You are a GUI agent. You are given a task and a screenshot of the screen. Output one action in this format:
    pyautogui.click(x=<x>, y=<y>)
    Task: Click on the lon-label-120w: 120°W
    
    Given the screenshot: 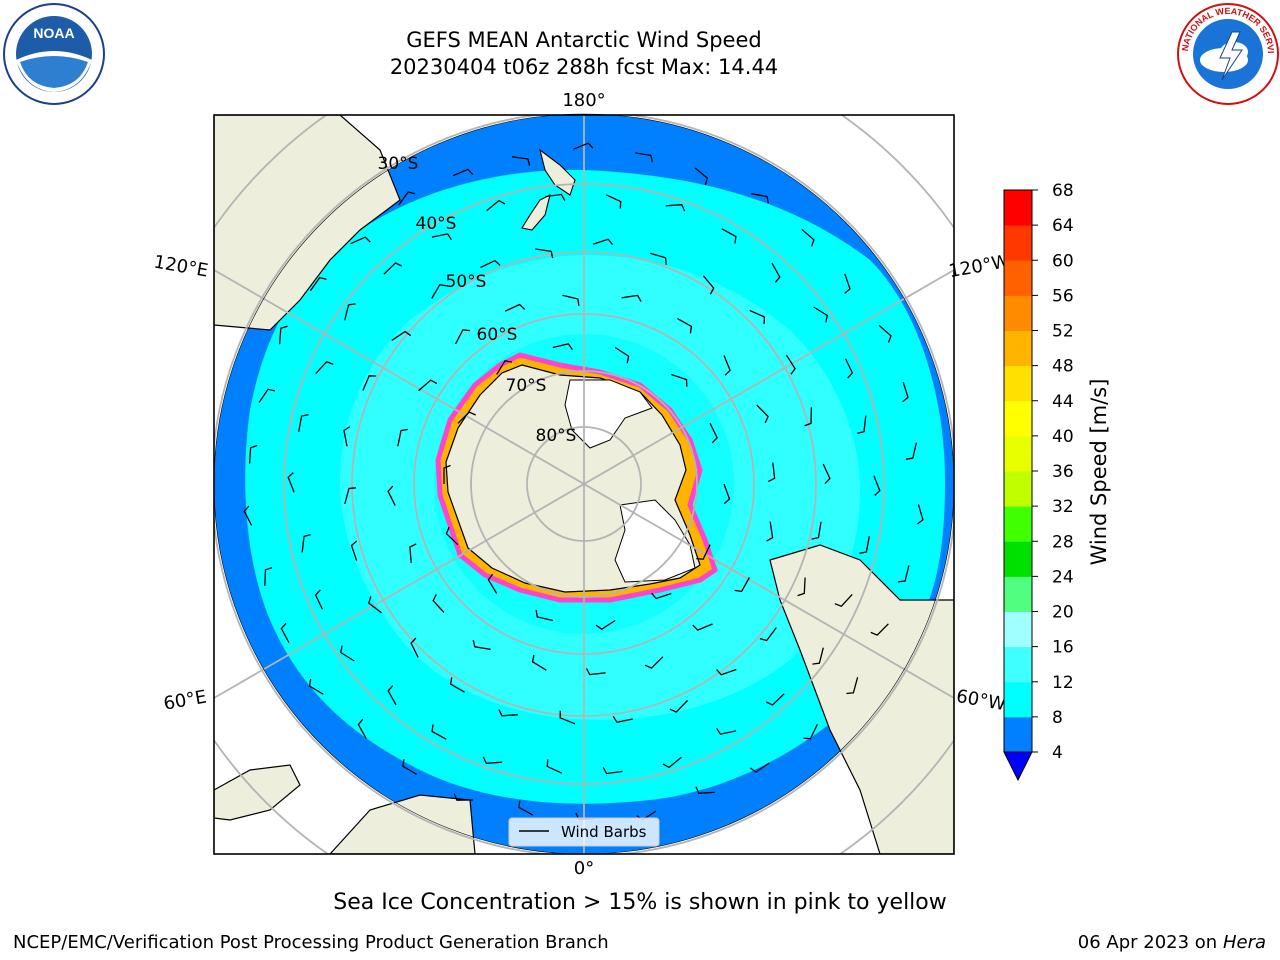 What is the action you would take?
    pyautogui.click(x=979, y=266)
    